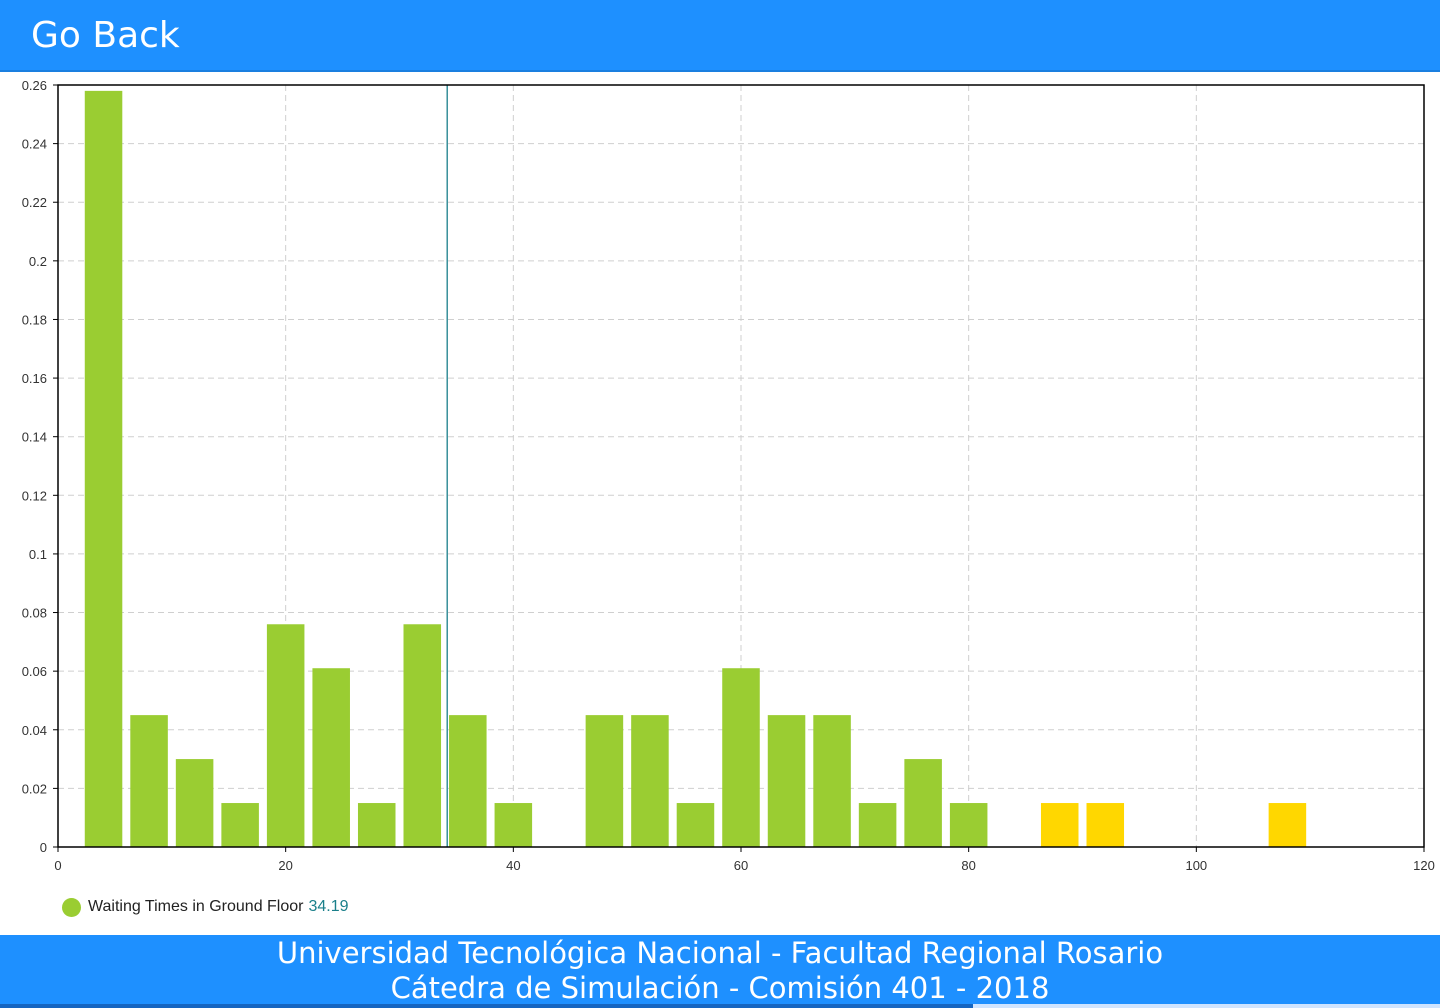 The image size is (1440, 1008). I want to click on y-tick-label: 0.2, so click(38, 261).